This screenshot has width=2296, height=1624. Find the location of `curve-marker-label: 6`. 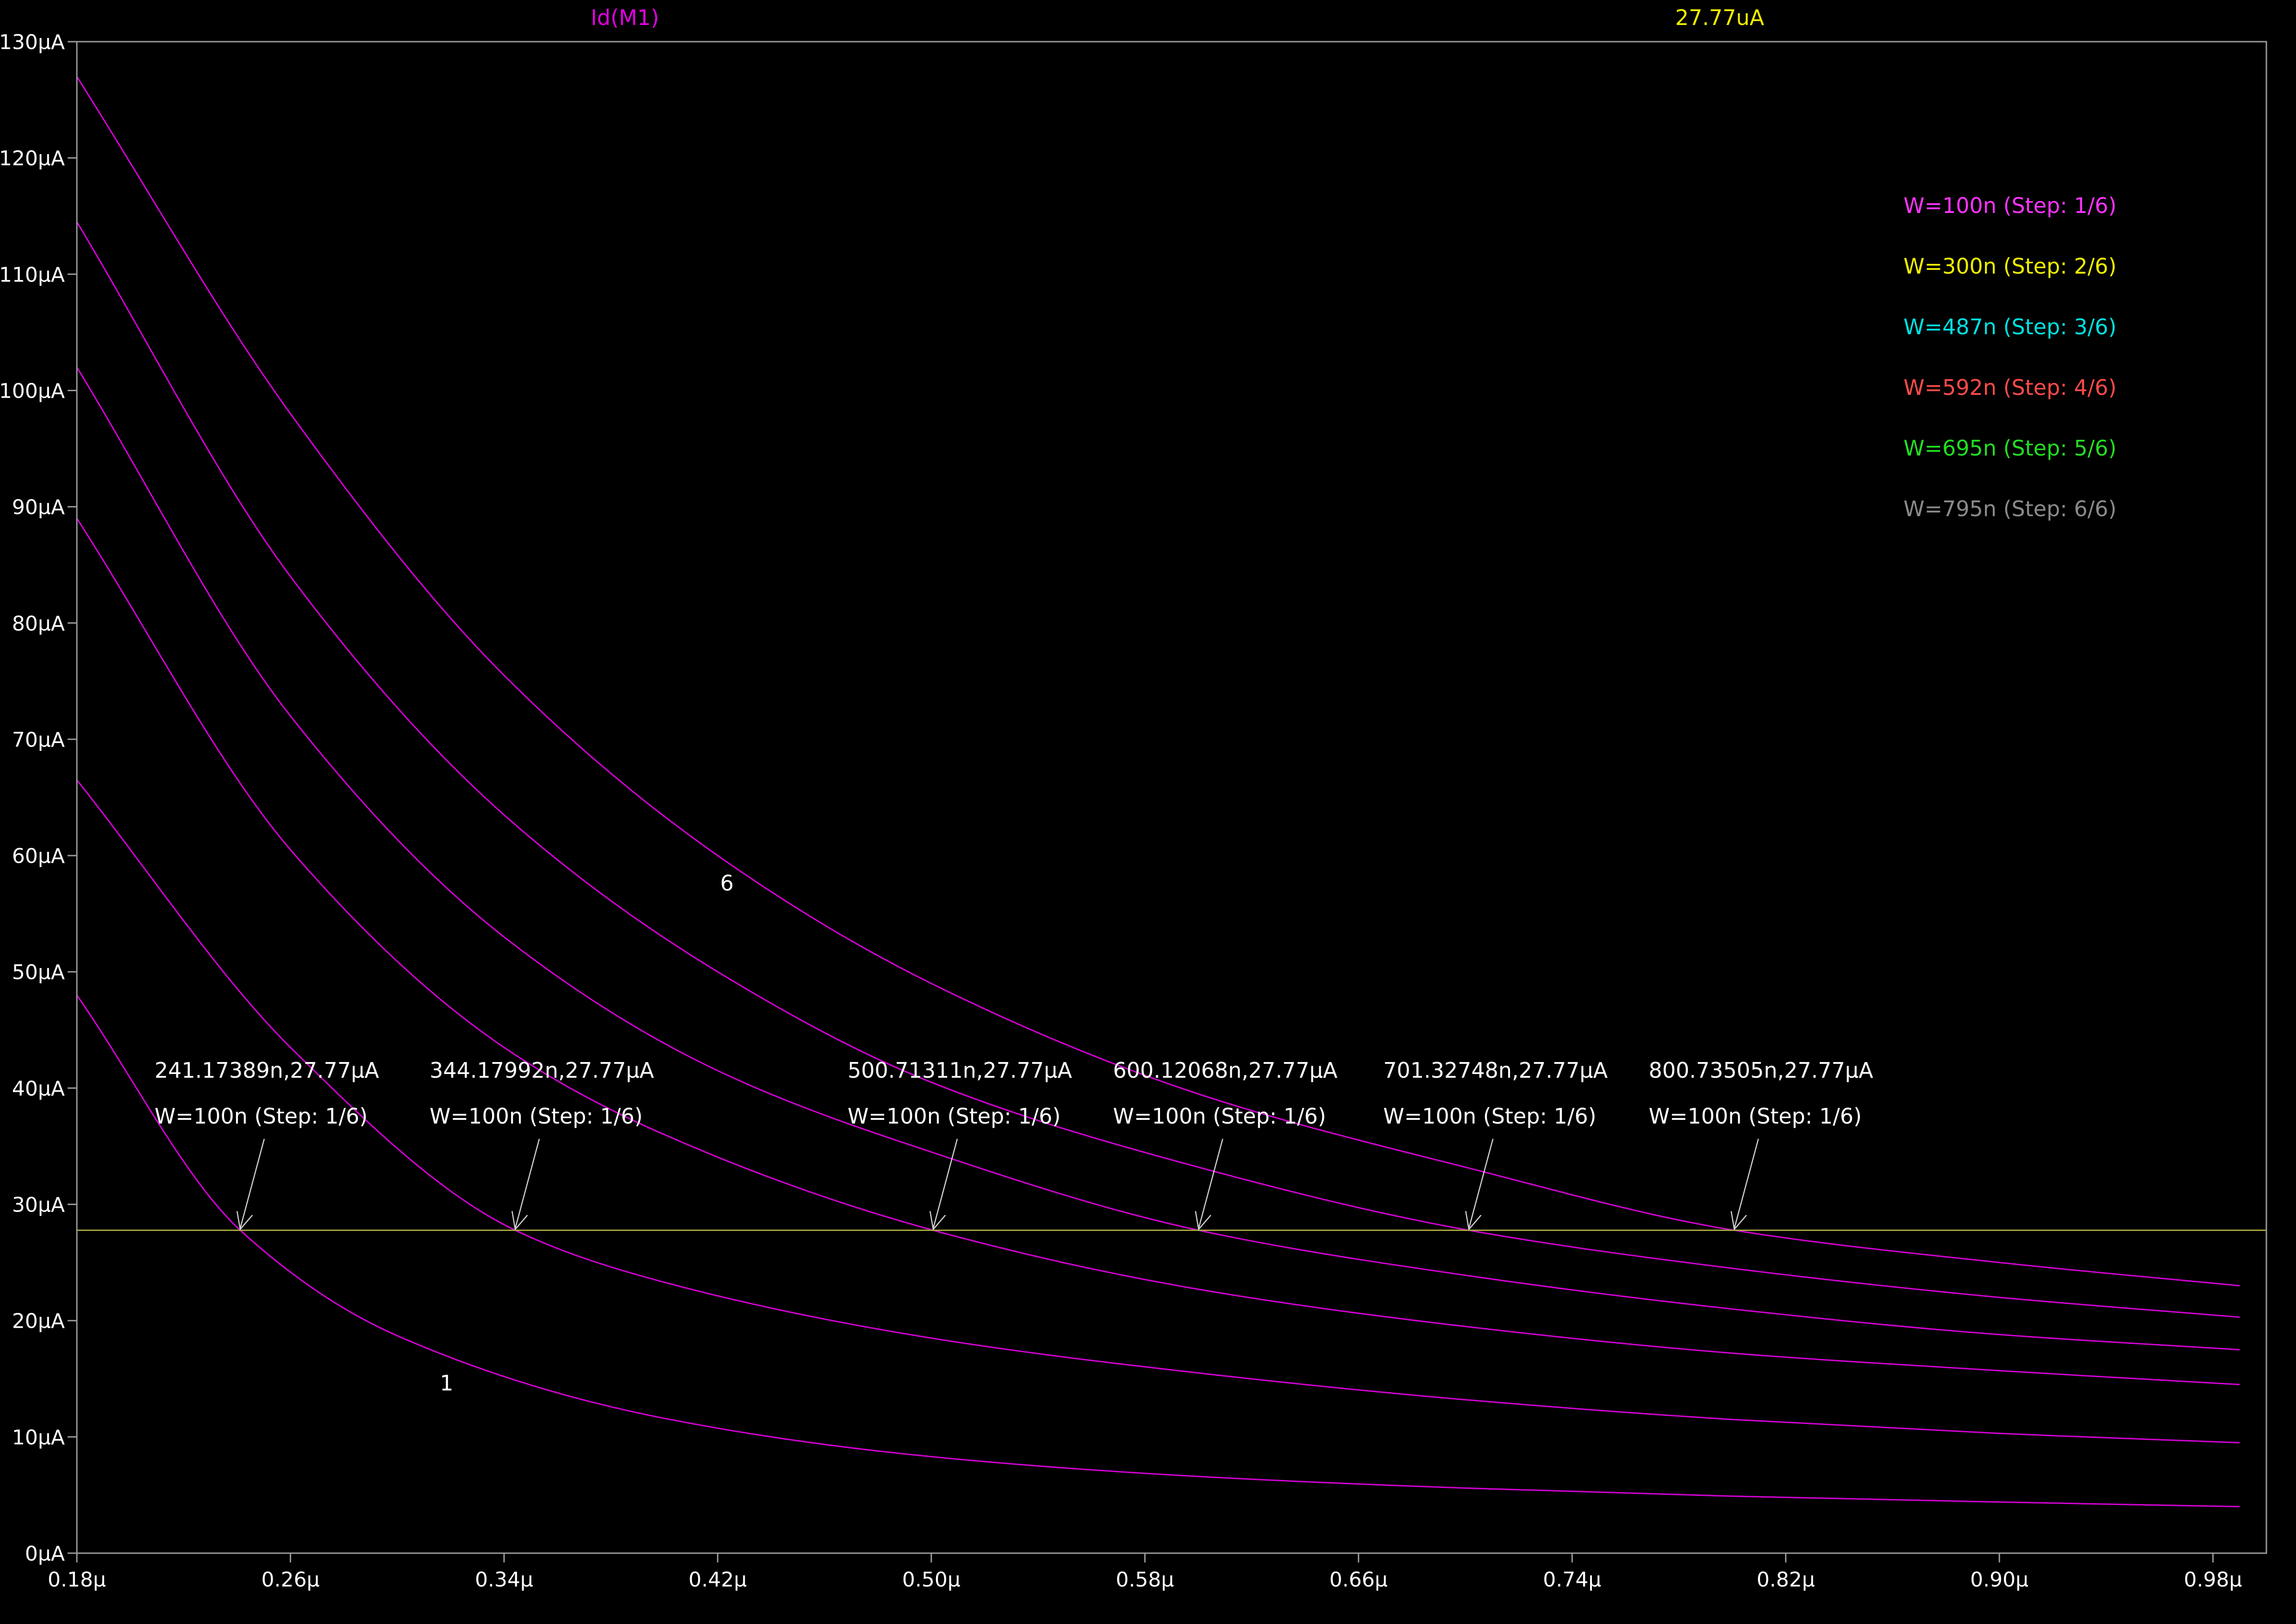

curve-marker-label: 6 is located at coordinates (727, 882).